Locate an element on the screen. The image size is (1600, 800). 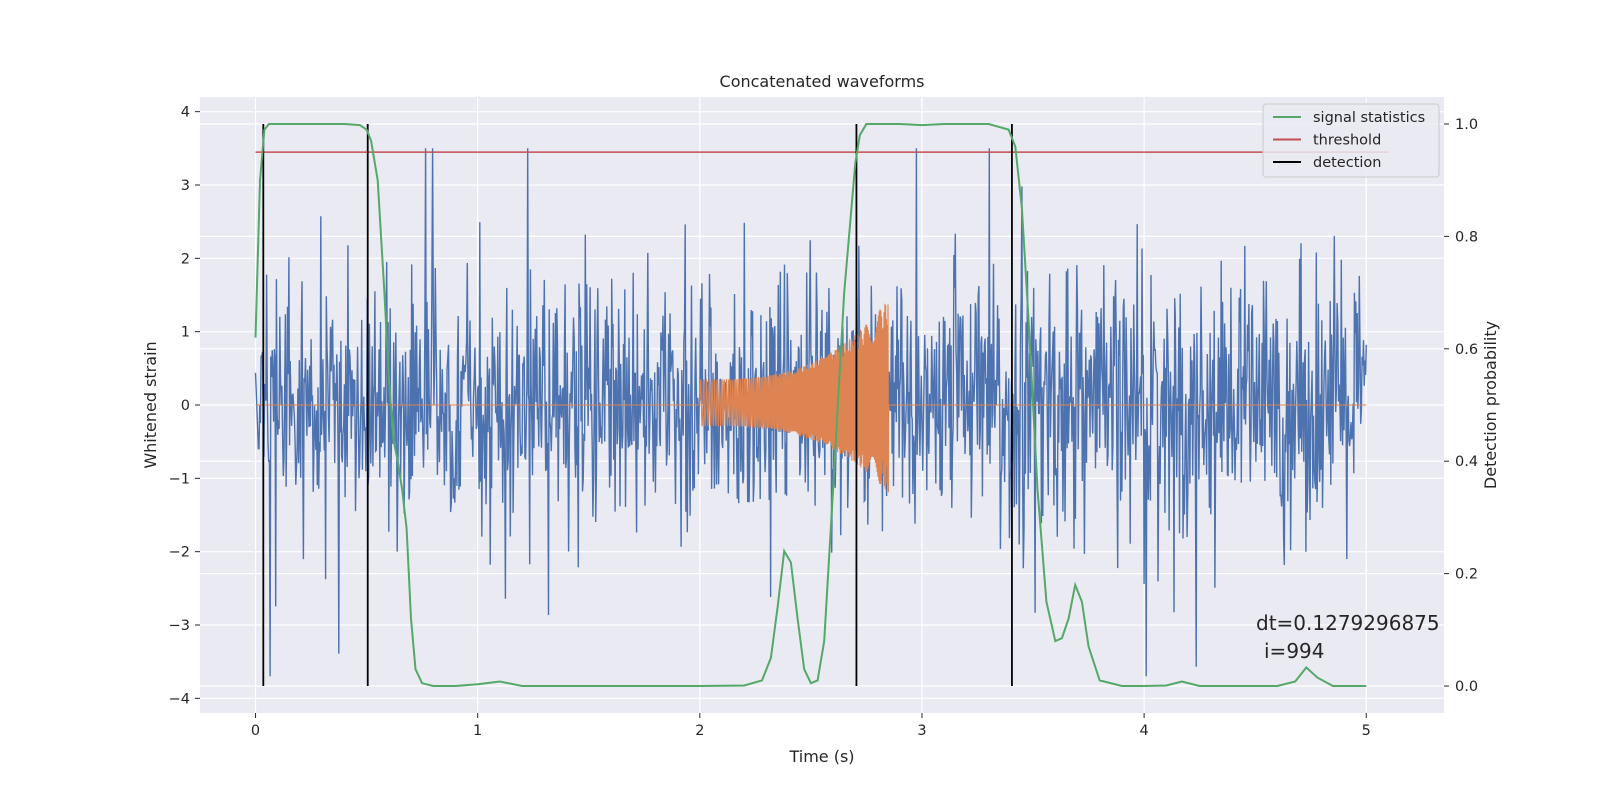
y-tick-label-1: −3 is located at coordinates (179, 626).